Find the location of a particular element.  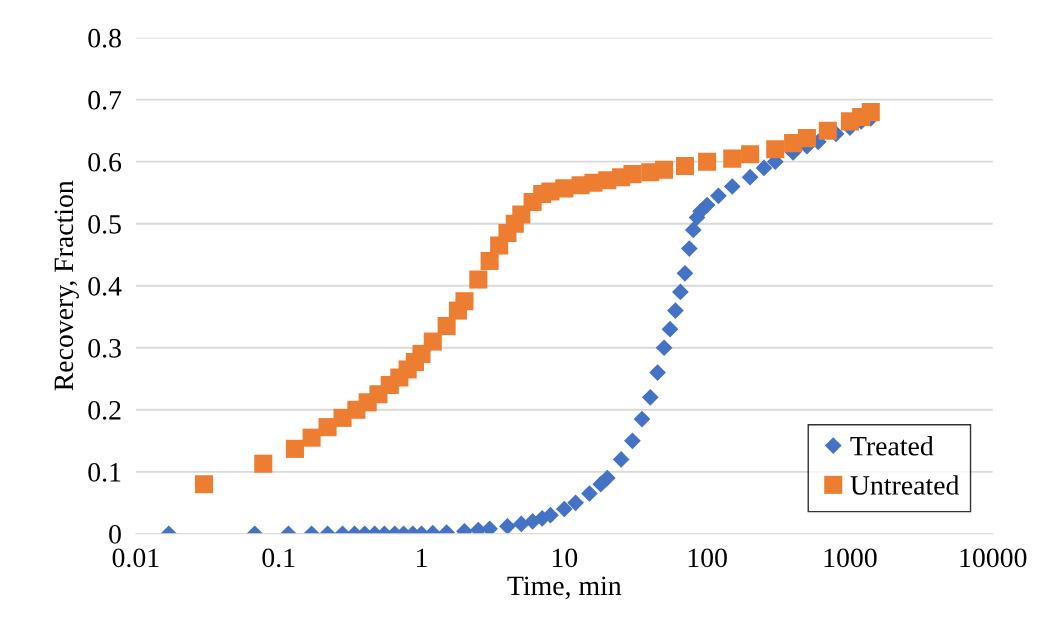

y-axis-title: Recovery, Fraction is located at coordinates (66, 285).